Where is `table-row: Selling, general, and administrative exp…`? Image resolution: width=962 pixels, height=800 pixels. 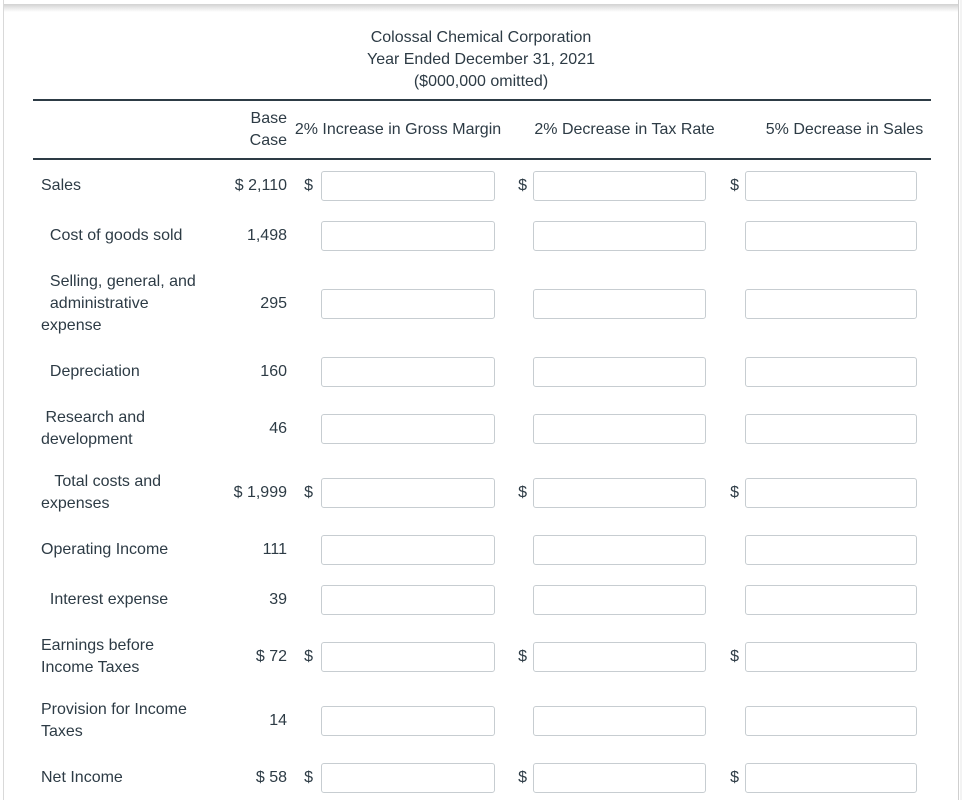
table-row: Selling, general, and administrative exp… is located at coordinates (482, 304).